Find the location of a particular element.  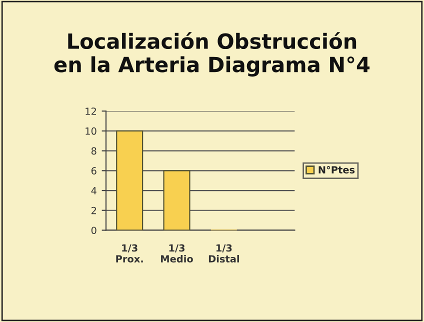

x-tick-label: 1/3 Prox. is located at coordinates (129, 253).